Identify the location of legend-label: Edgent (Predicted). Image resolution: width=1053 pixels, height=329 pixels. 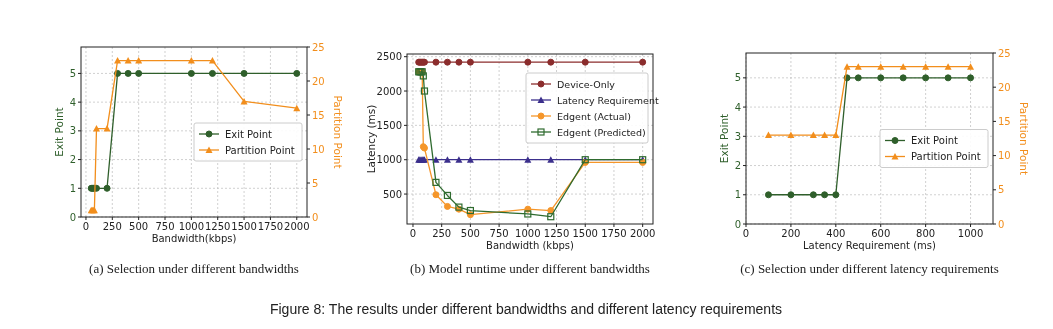
(601, 132).